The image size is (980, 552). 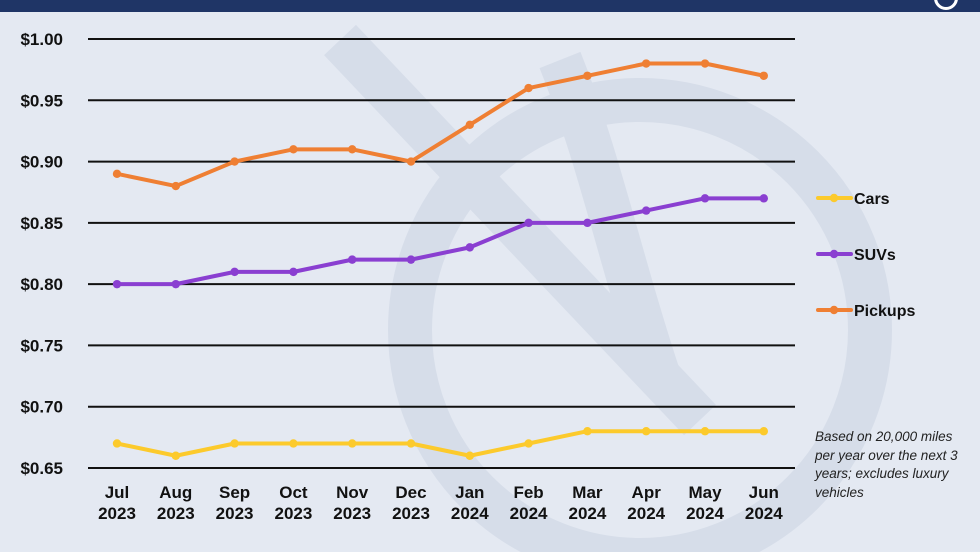 What do you see at coordinates (469, 247) in the screenshot?
I see `data-point-suvs-jan-2024` at bounding box center [469, 247].